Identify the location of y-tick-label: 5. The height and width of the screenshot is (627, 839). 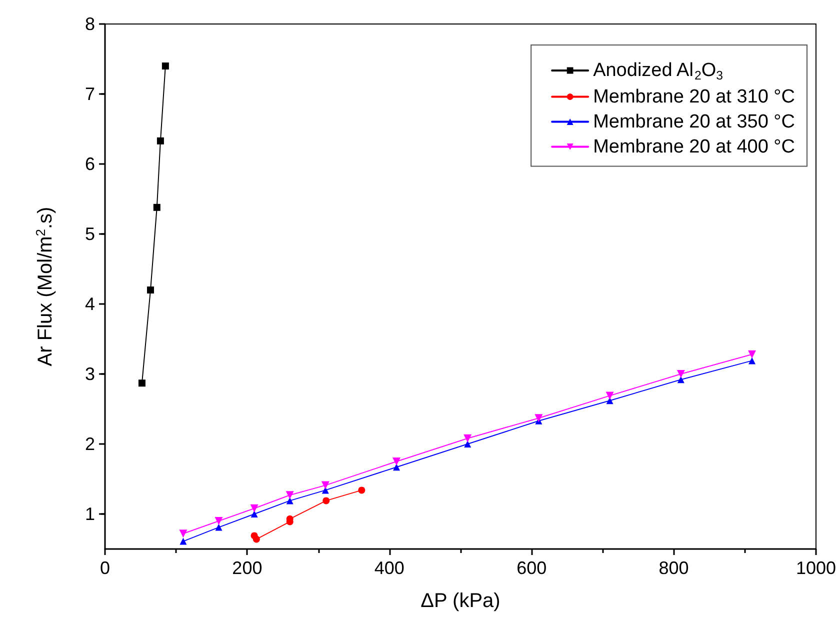
(89, 234).